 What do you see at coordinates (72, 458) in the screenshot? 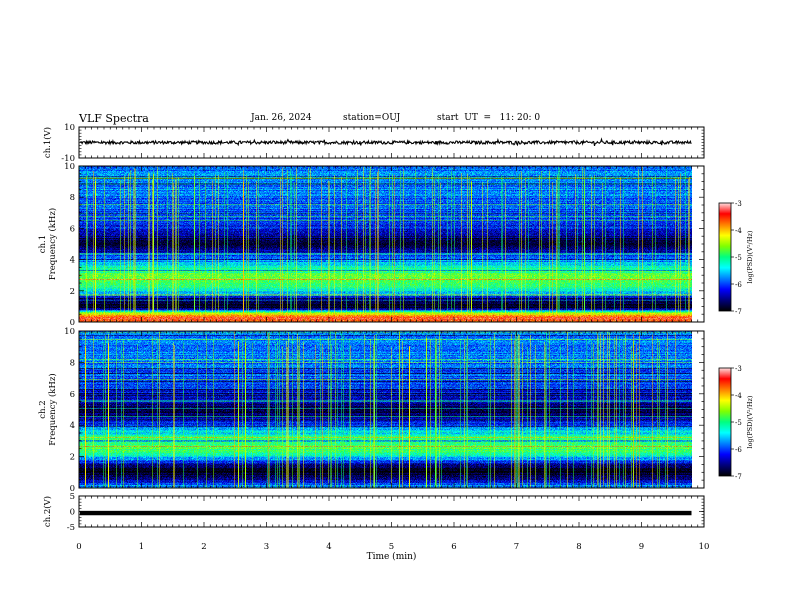
I see `spectrogram-ch2-ytick-label: 2` at bounding box center [72, 458].